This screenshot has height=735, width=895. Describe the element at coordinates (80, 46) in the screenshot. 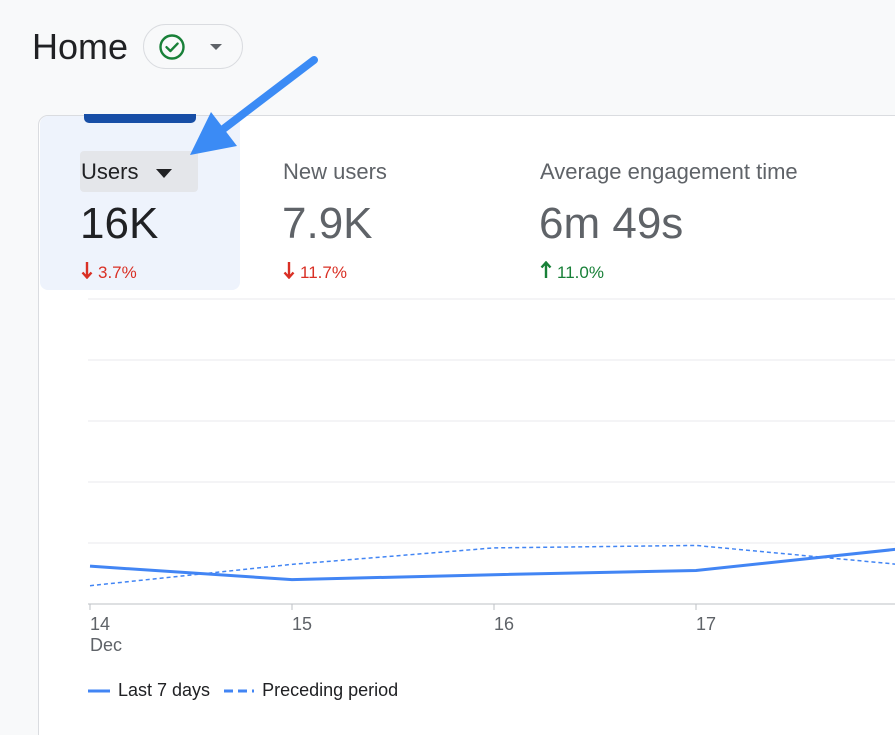

I see `page-title: Home` at that location.